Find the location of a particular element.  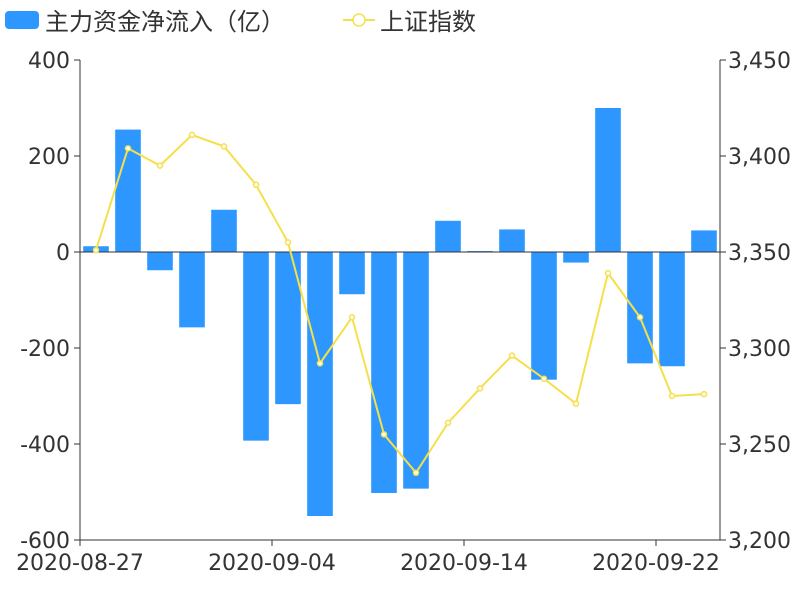

y-right-tick-label: 3,200 is located at coordinates (759, 541).